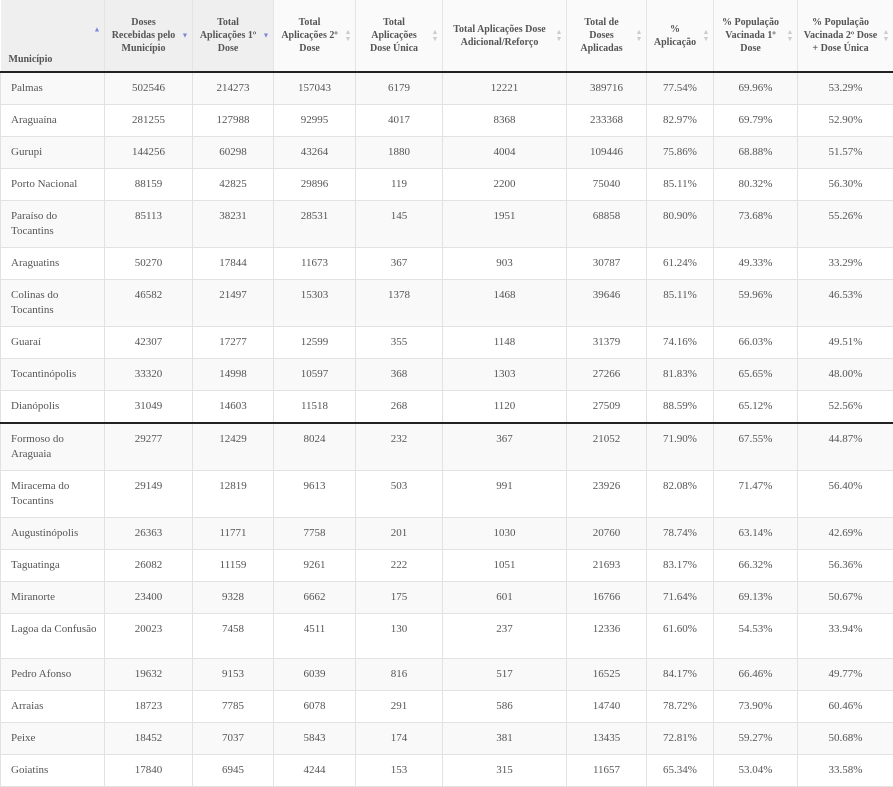  Describe the element at coordinates (680, 343) in the screenshot. I see `value-cell: 74.16%` at that location.